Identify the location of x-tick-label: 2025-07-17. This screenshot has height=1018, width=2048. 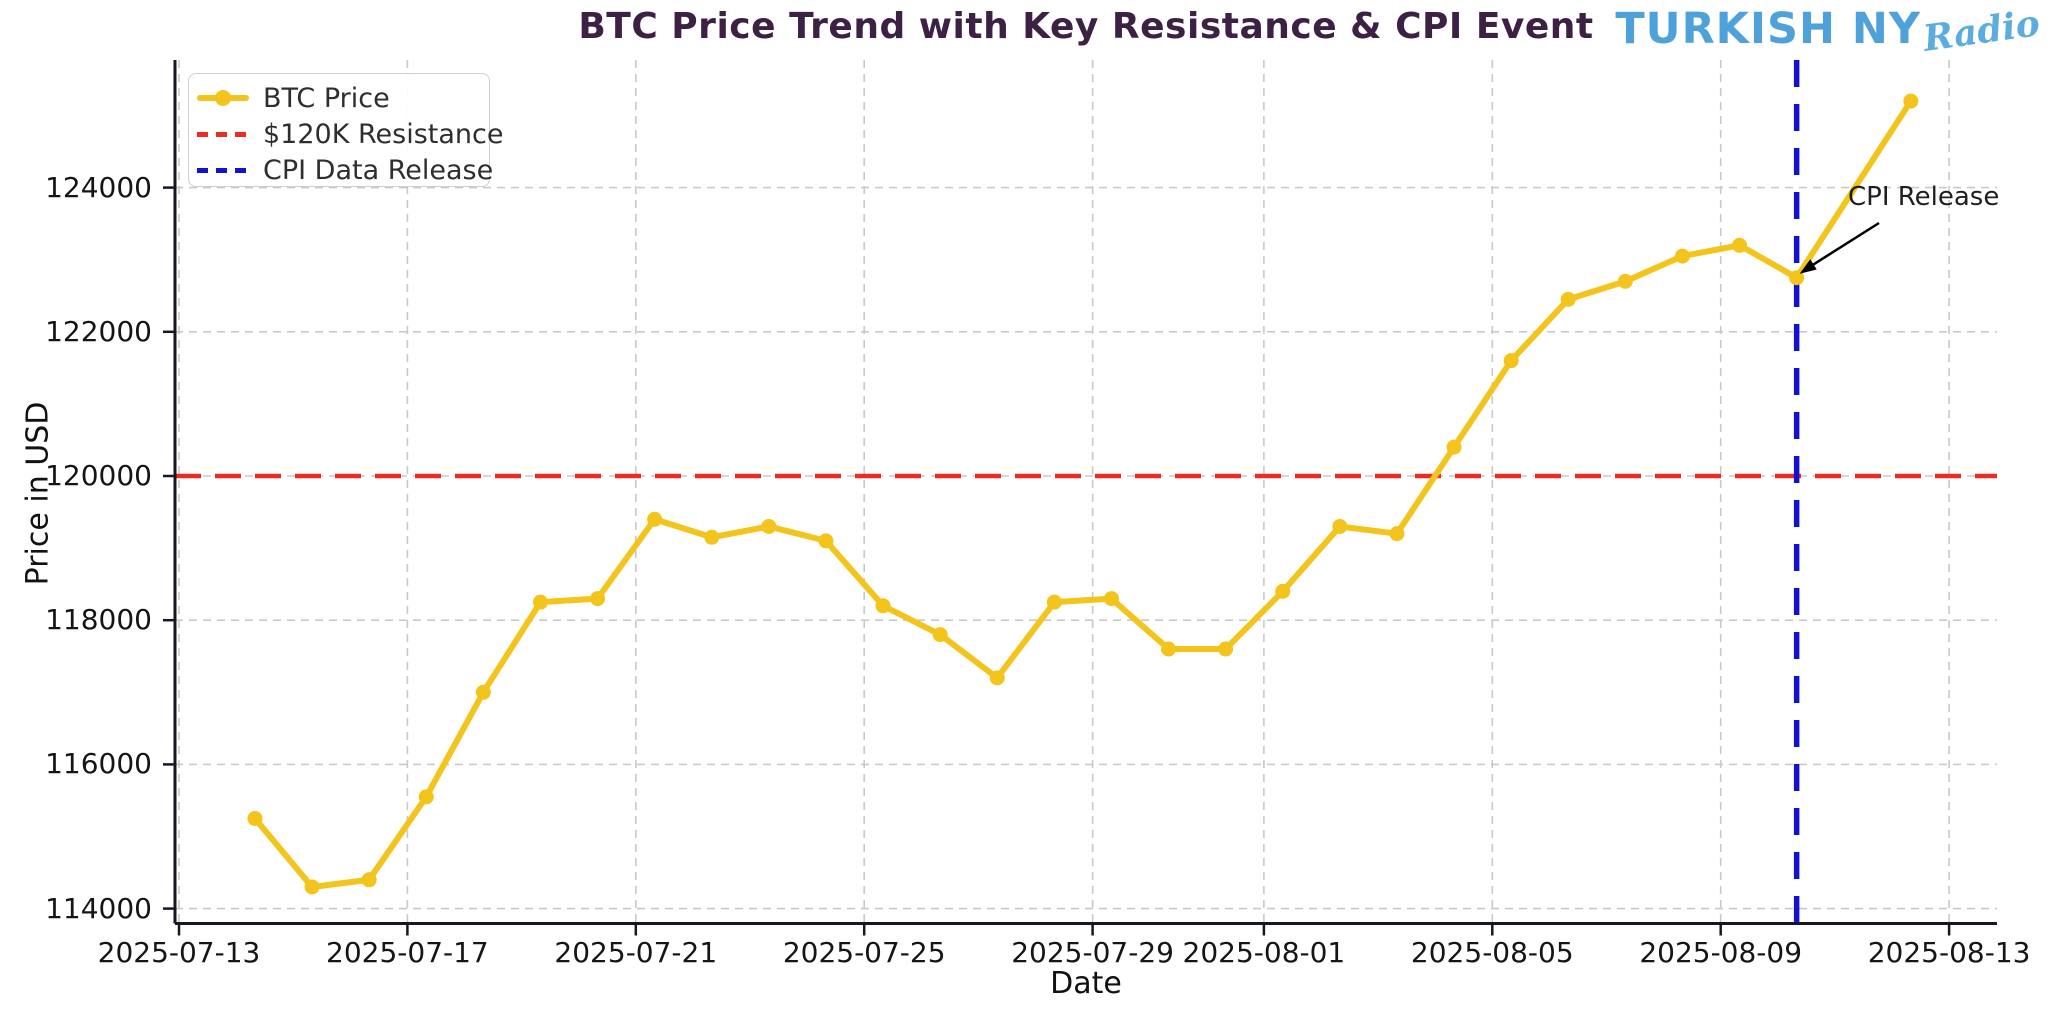
(407, 952).